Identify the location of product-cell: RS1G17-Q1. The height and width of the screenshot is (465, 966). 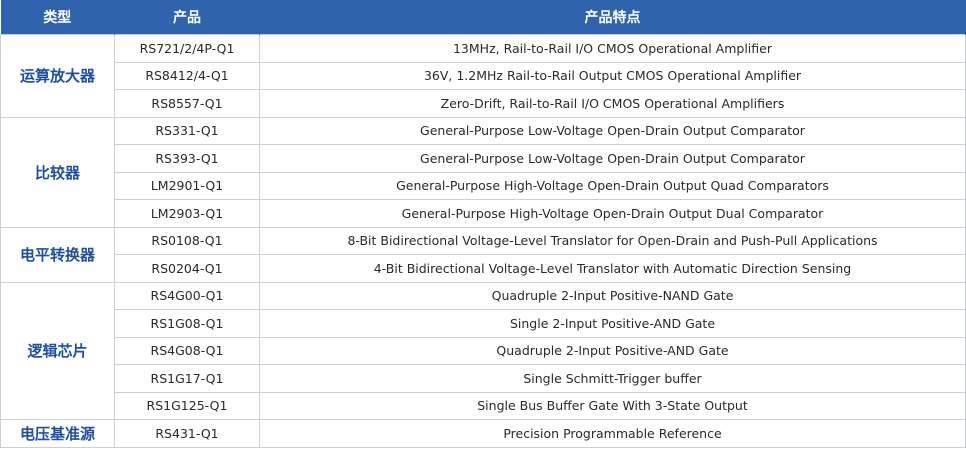
(187, 378).